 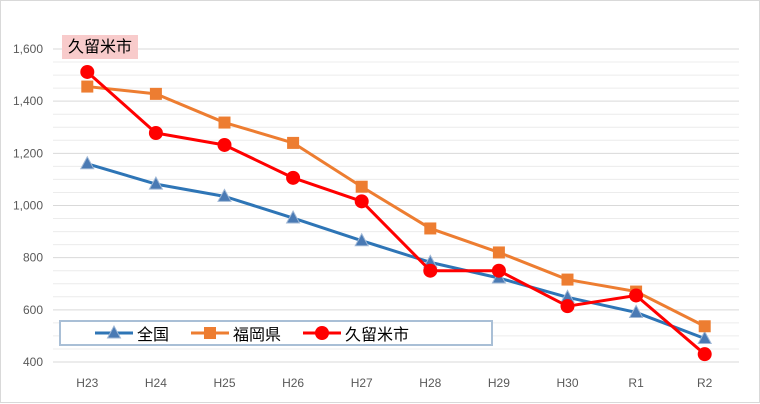 I want to click on y-tick-label: 800, so click(x=33, y=258).